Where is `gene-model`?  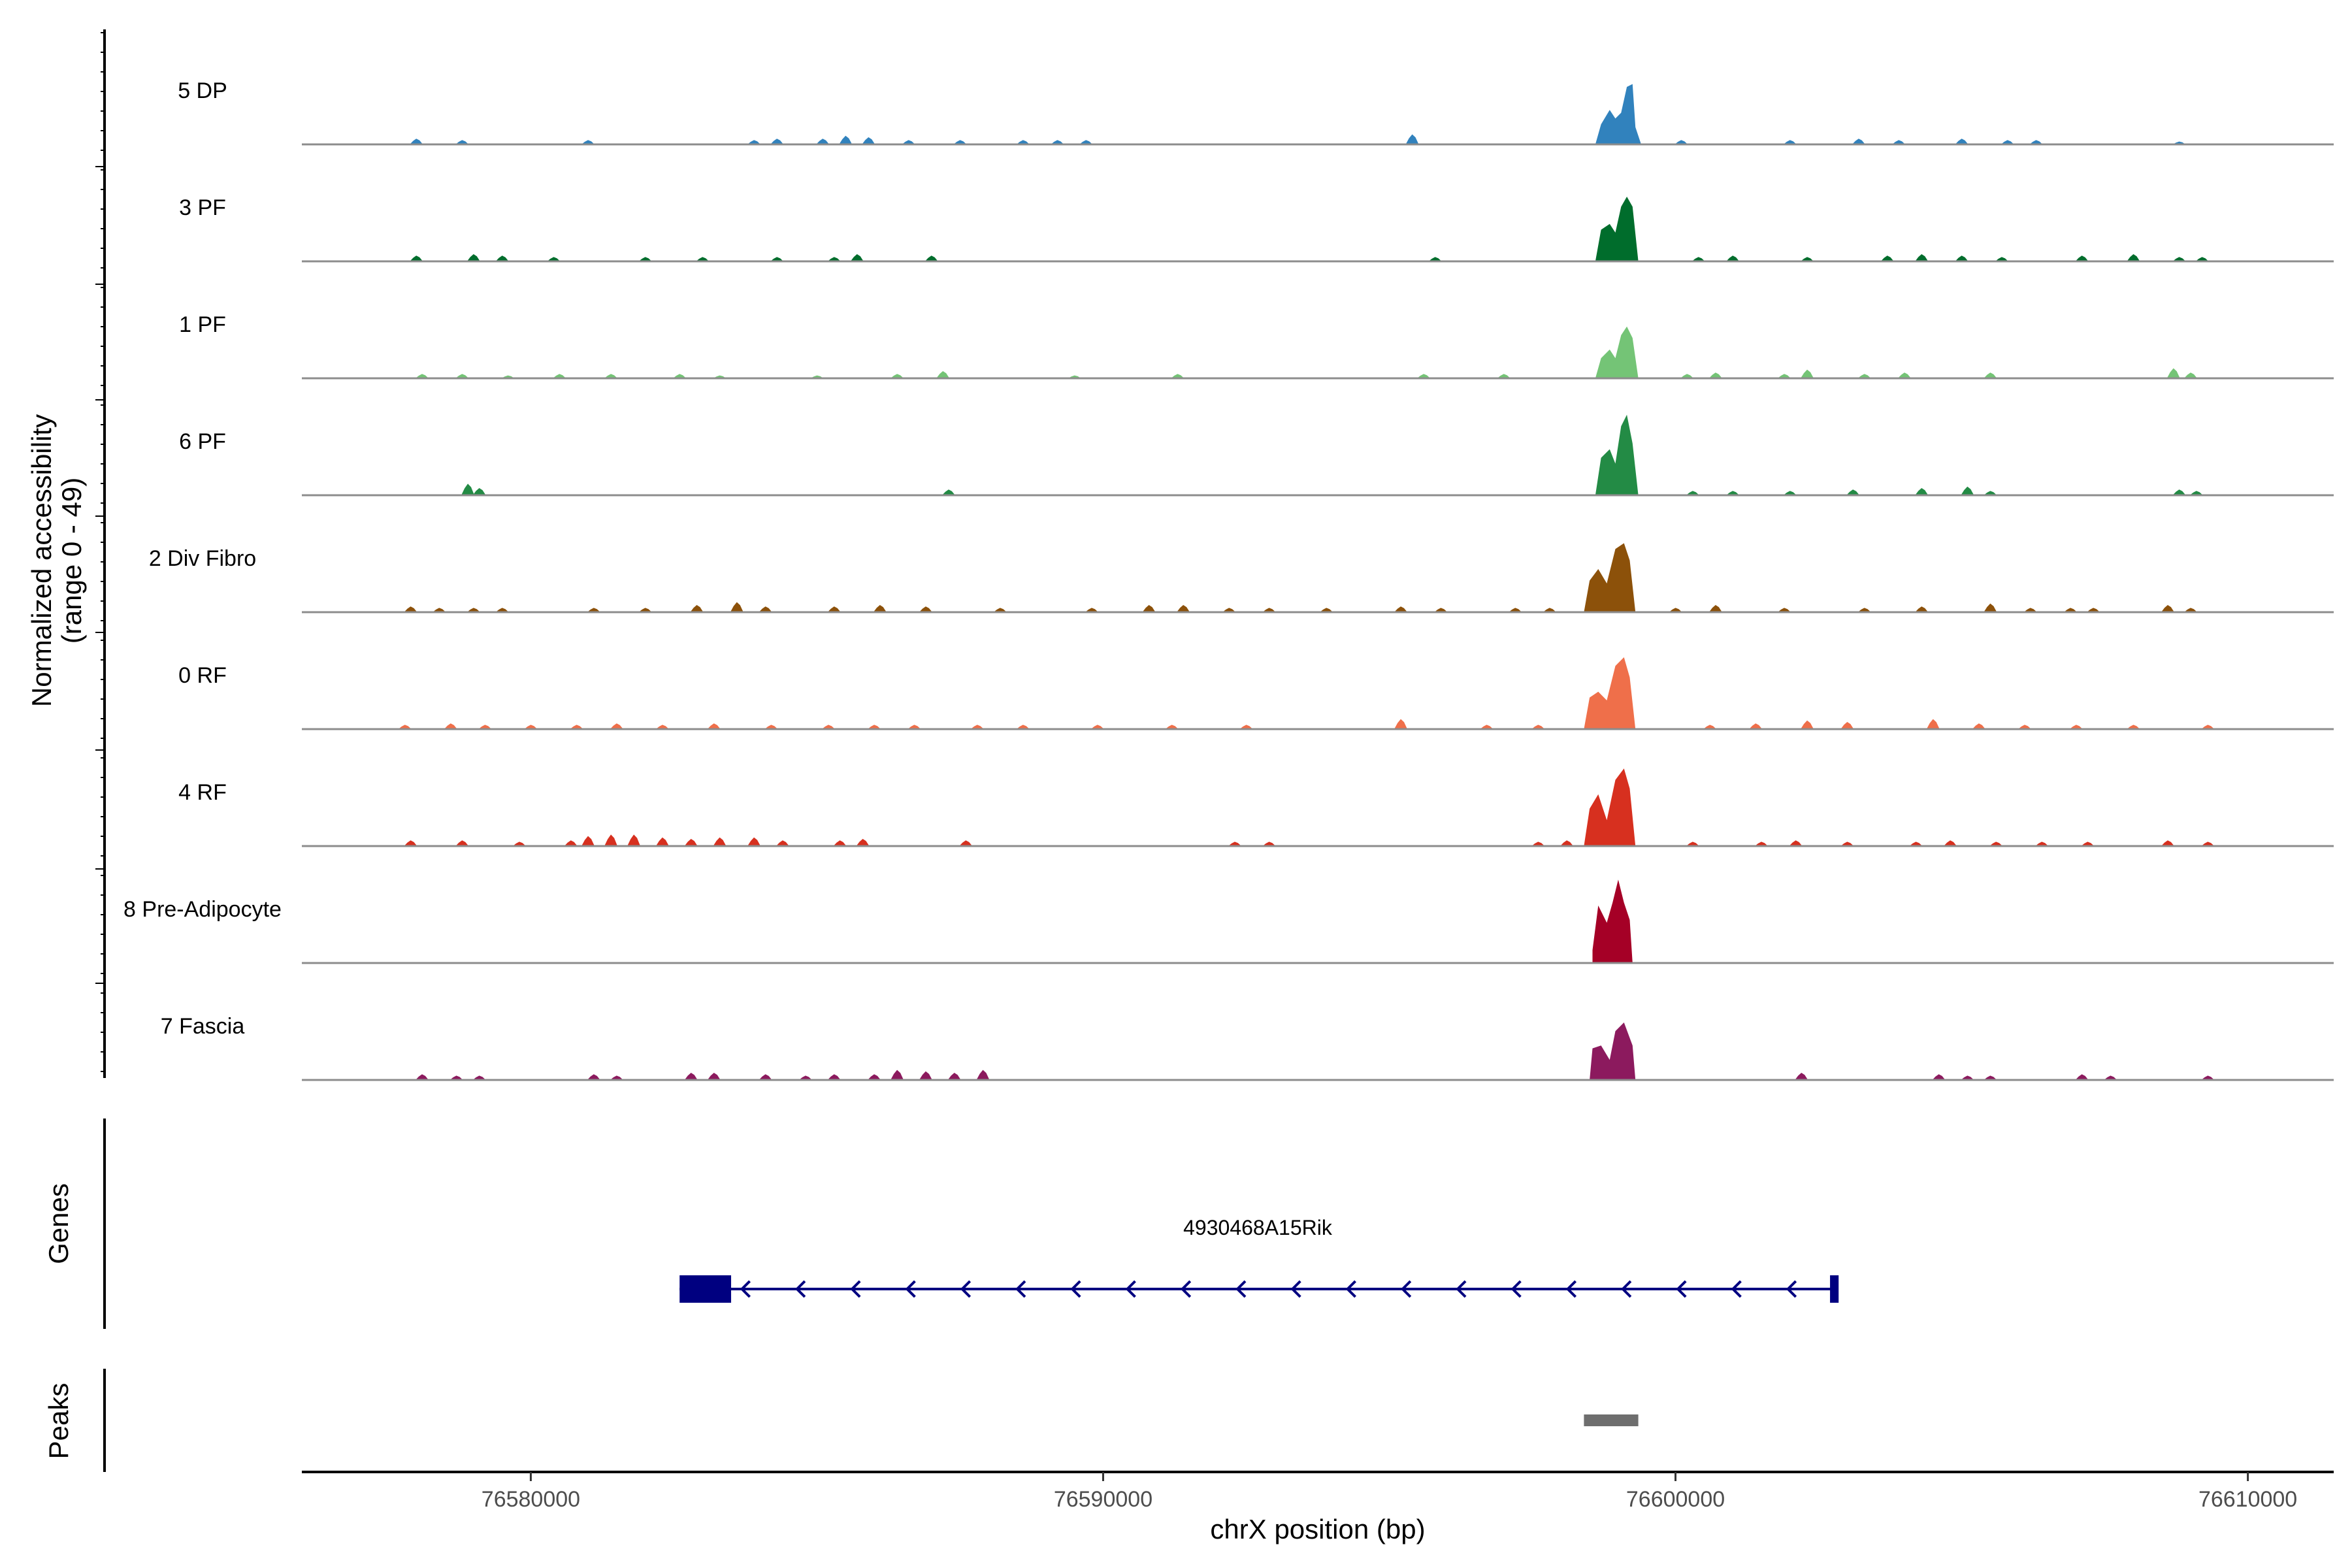
gene-model is located at coordinates (1259, 1289).